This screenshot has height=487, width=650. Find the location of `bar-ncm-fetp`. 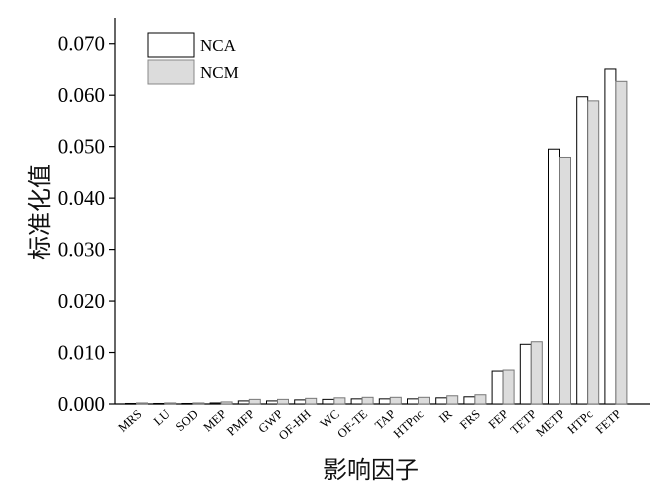

bar-ncm-fetp is located at coordinates (621, 242).